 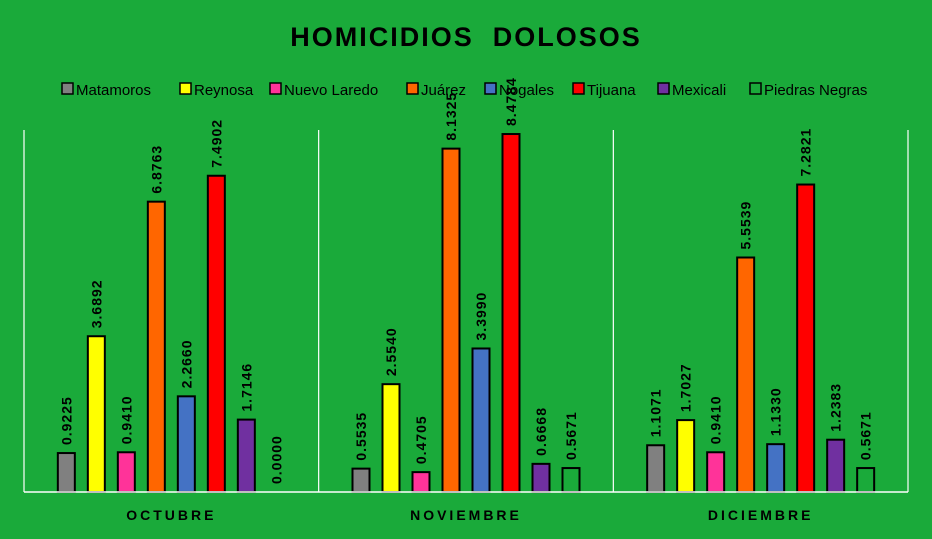 I want to click on legend-item-matamoros: Matamoros, so click(x=106, y=90).